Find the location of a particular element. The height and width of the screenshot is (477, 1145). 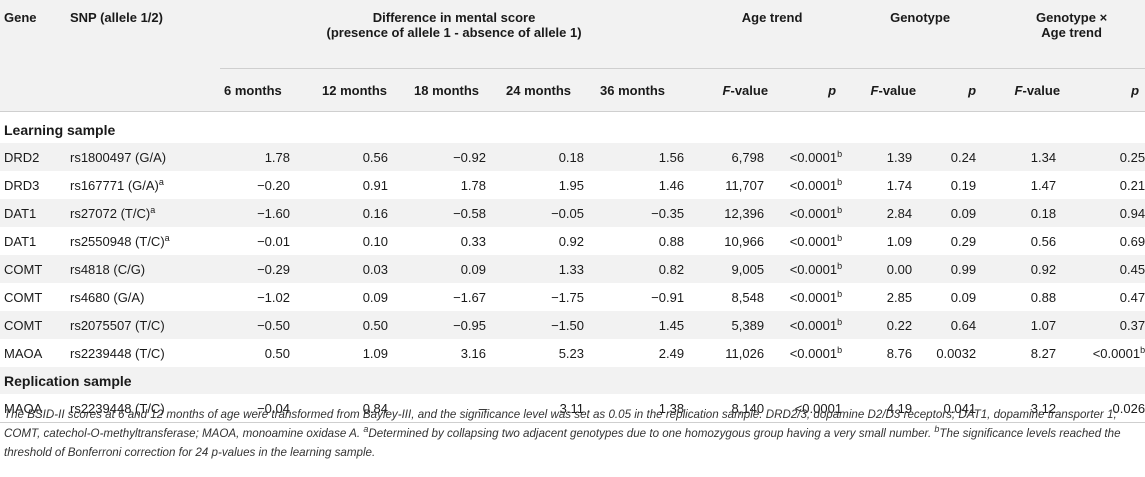

cell-gene-value: DAT1 is located at coordinates (20, 213).